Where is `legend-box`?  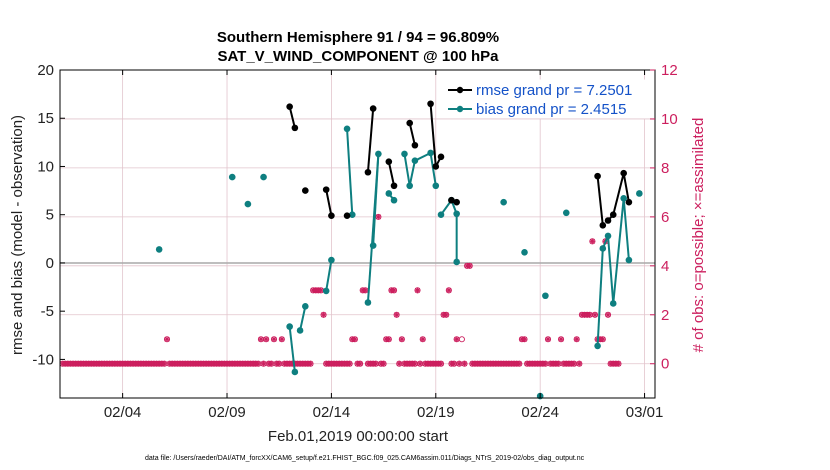 legend-box is located at coordinates (544, 99).